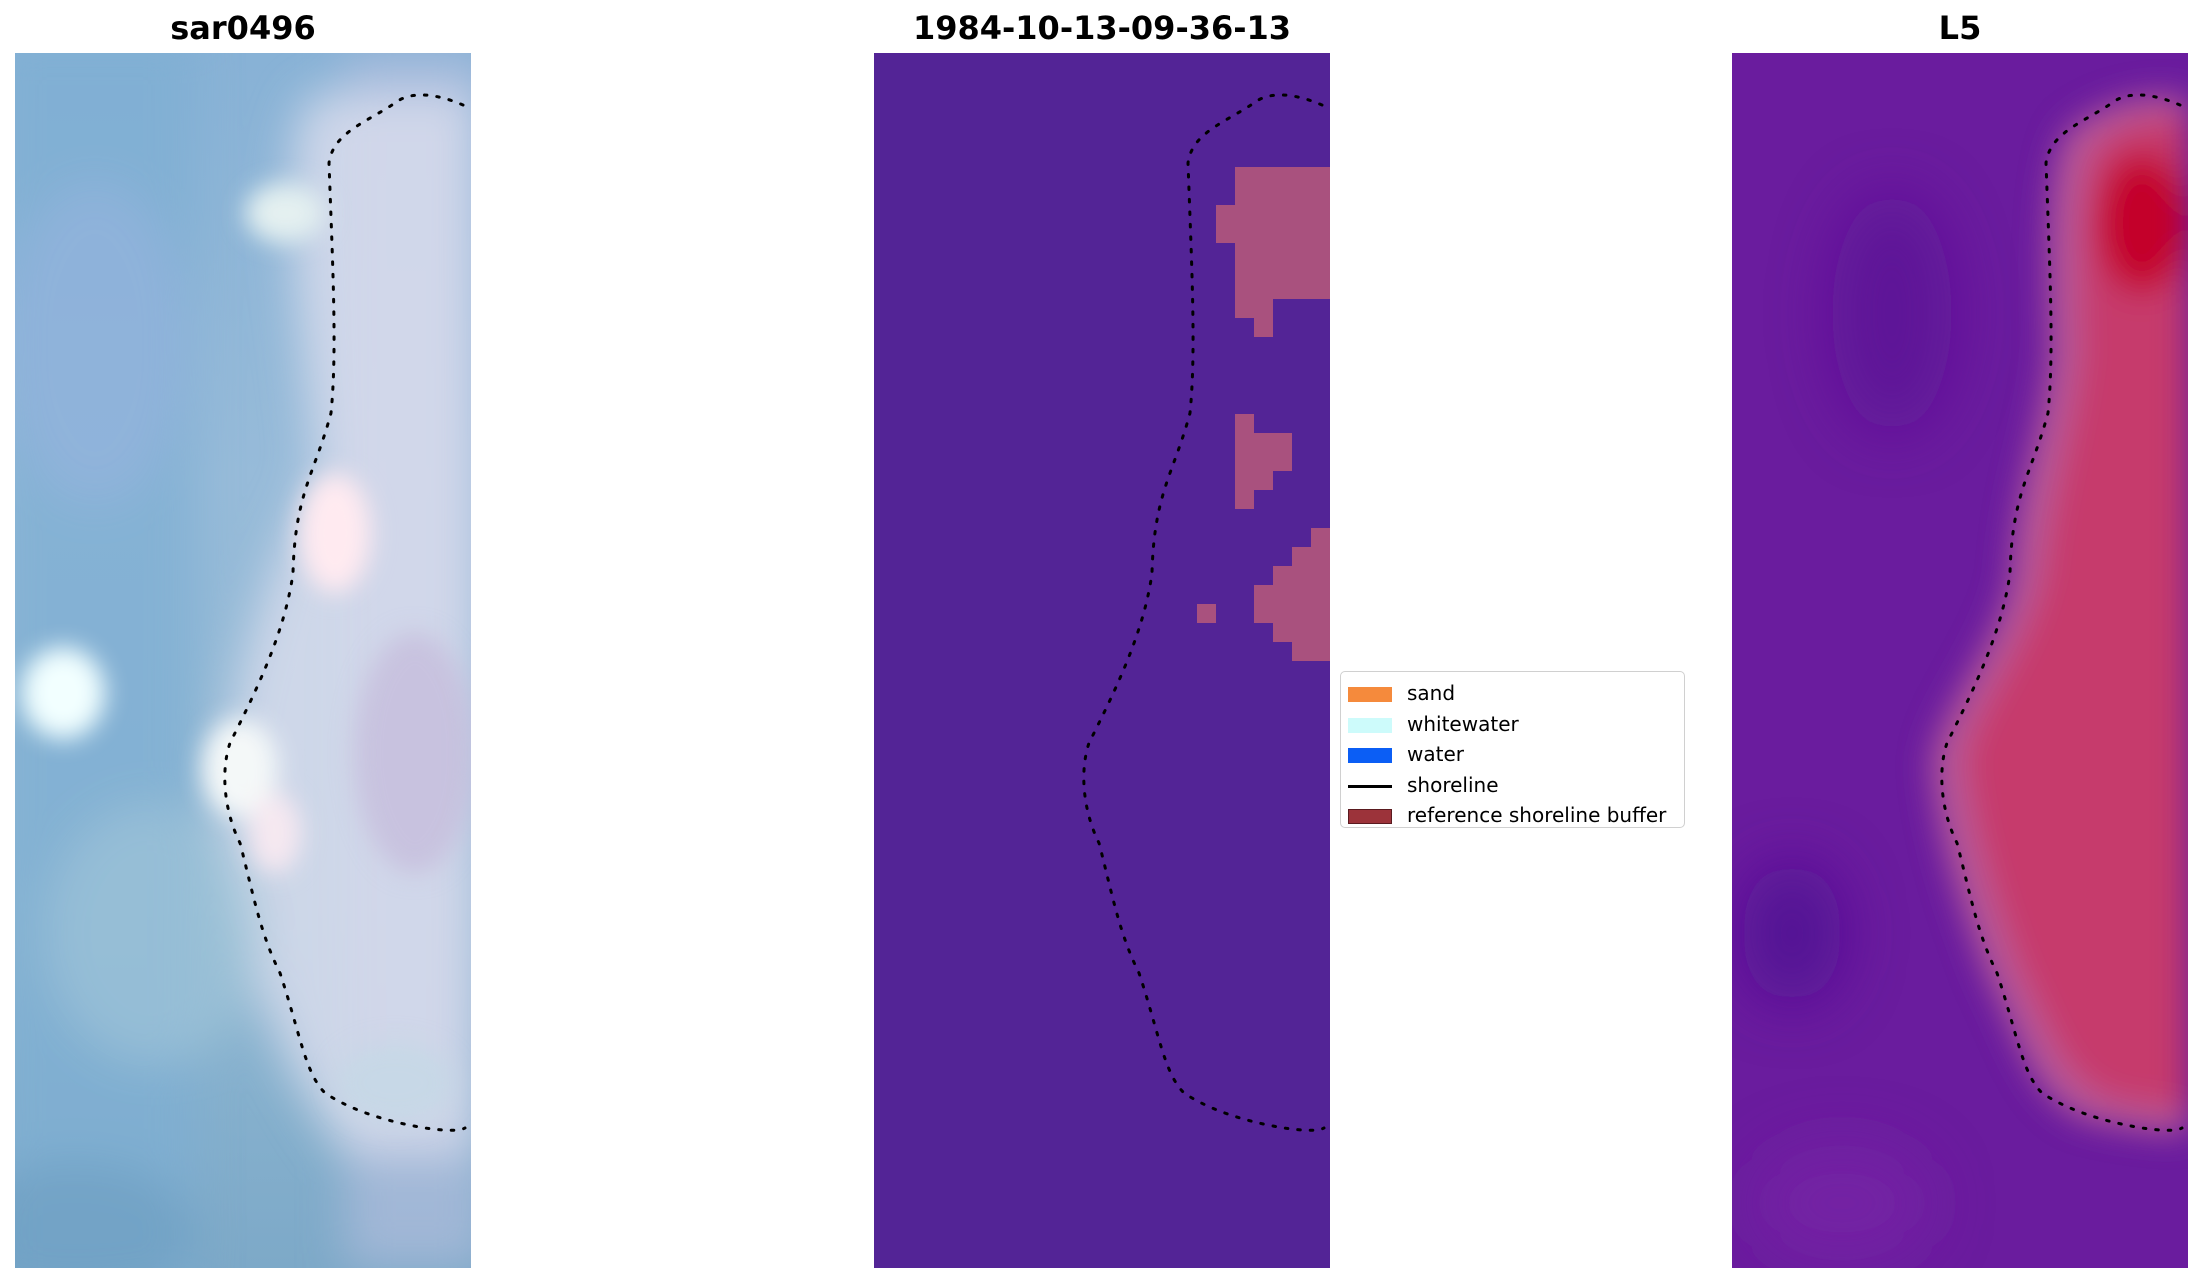 The height and width of the screenshot is (1283, 2200). Describe the element at coordinates (1263, 414) in the screenshot. I see `classified-sand-patches` at that location.